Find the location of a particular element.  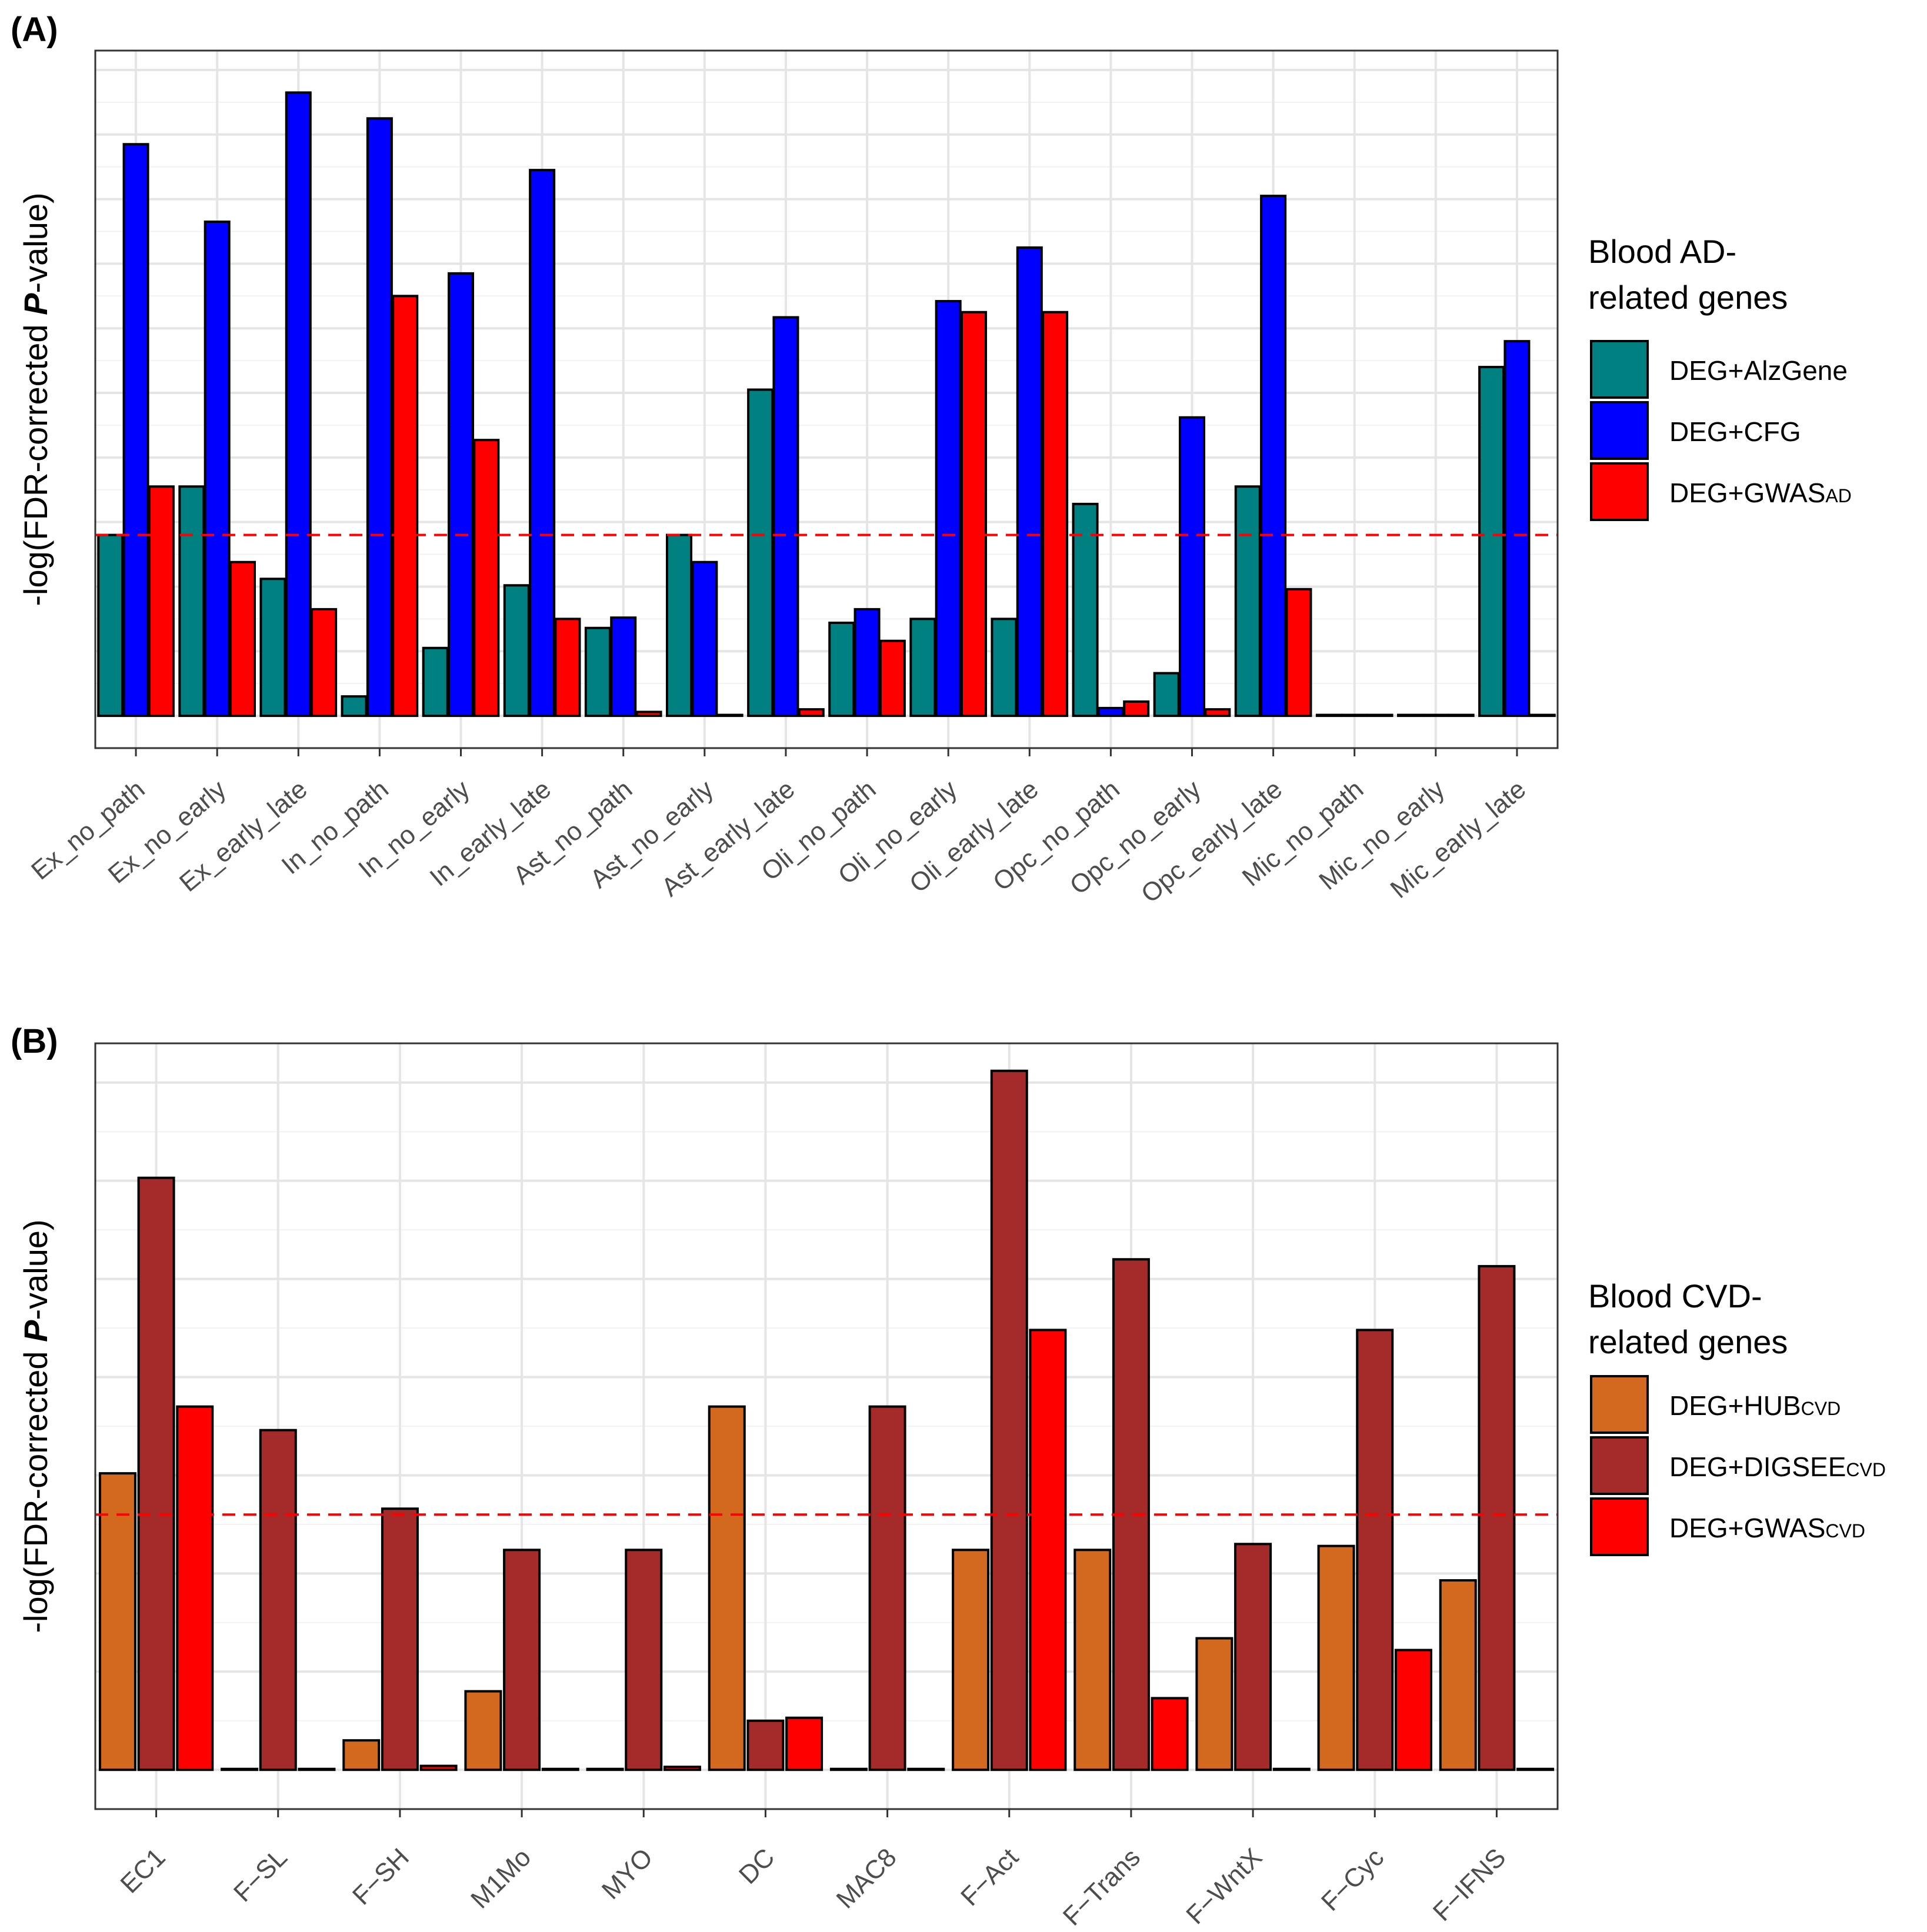

x-tick-label: M1Mo is located at coordinates (500, 1878).